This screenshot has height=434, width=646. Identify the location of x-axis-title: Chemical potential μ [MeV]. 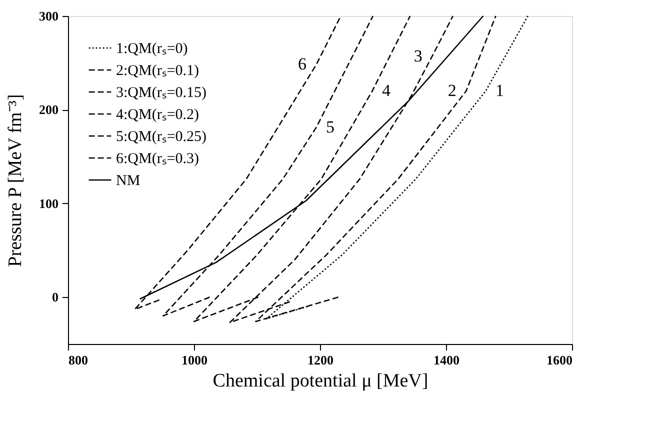
(320, 381).